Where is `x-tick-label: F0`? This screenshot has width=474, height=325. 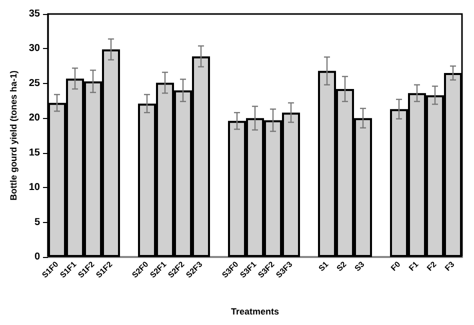
x-tick-label: F0 is located at coordinates (396, 266).